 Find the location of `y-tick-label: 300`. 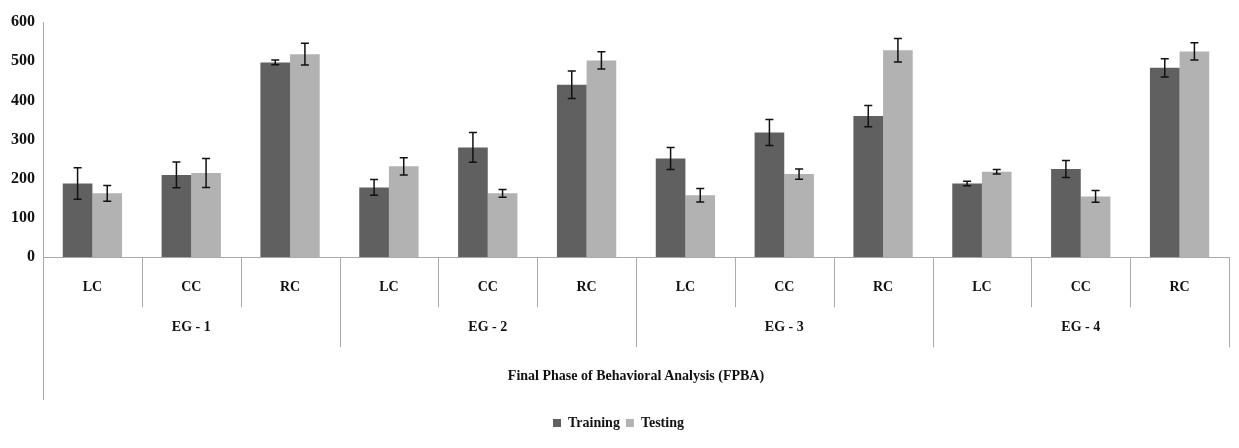

y-tick-label: 300 is located at coordinates (23, 138).